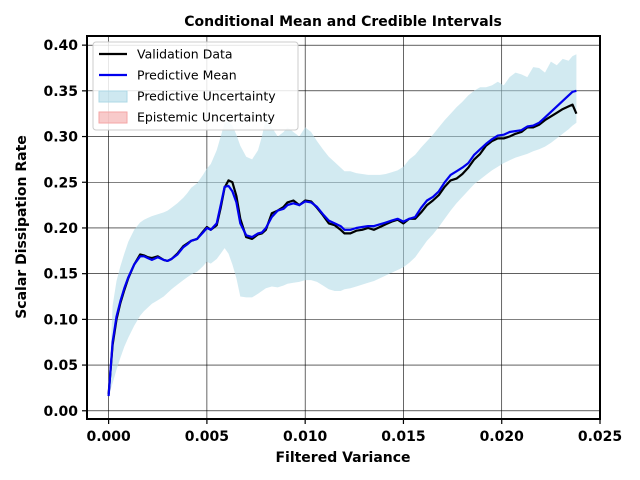  I want to click on x-tick-label: 0.010, so click(305, 437).